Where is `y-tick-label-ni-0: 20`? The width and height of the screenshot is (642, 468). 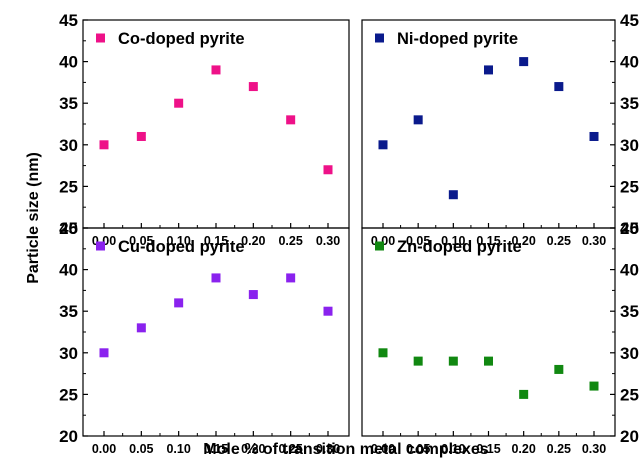
y-tick-label-ni-0: 20 is located at coordinates (629, 228).